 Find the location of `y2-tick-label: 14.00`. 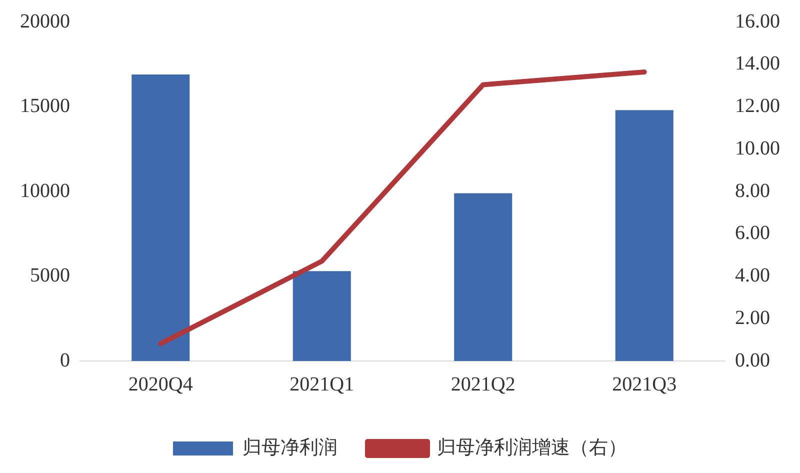

y2-tick-label: 14.00 is located at coordinates (757, 63).